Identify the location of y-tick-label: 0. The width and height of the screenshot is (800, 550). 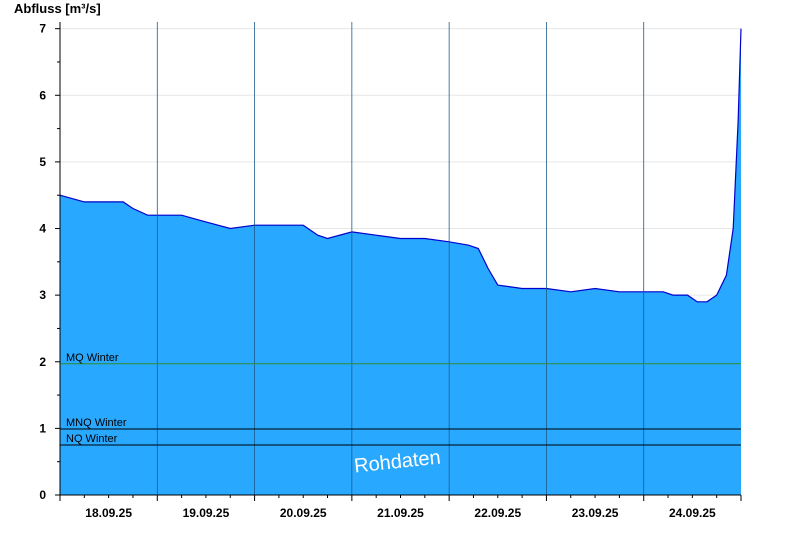
(42, 495).